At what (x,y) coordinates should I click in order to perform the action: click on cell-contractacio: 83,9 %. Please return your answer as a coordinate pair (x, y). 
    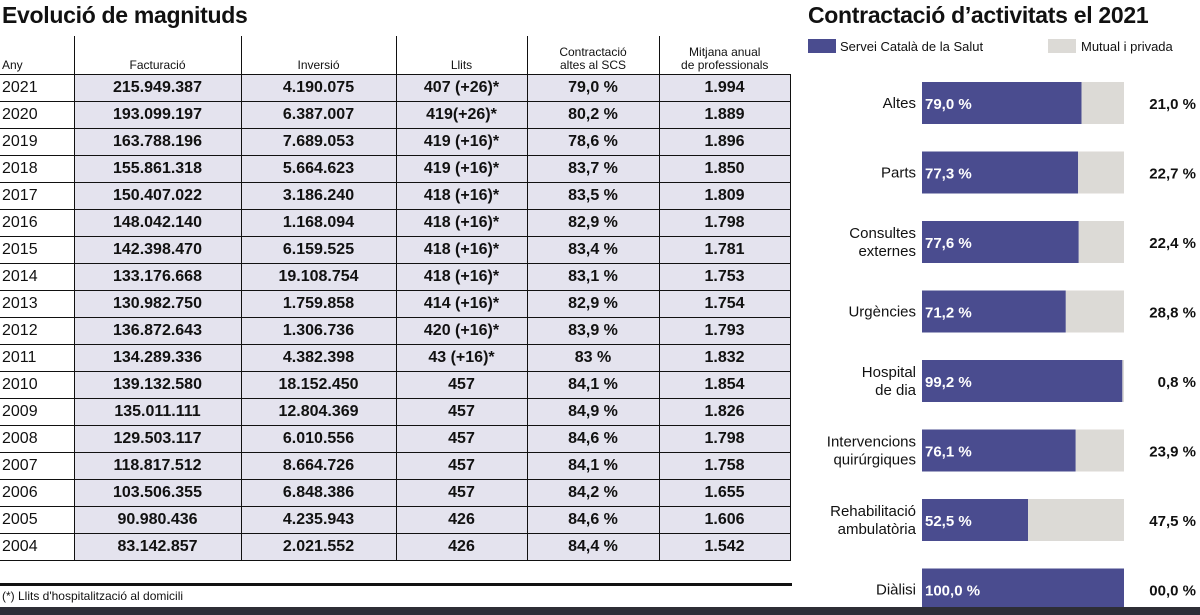
    Looking at the image, I should click on (593, 331).